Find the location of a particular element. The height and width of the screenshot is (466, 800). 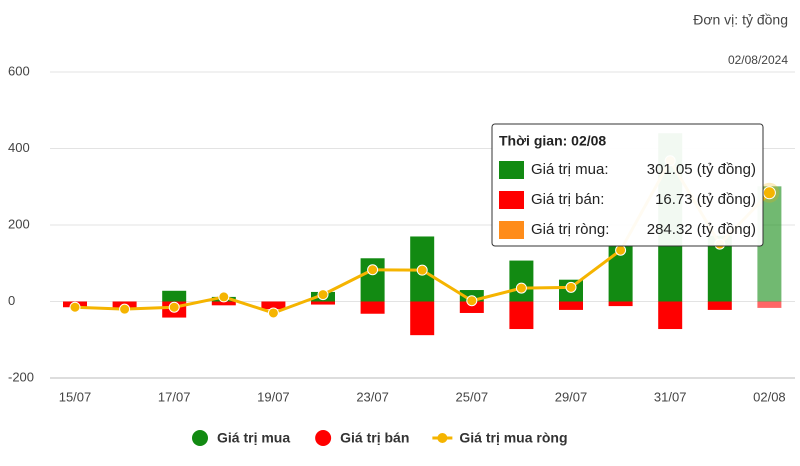

tooltip-title: Thời gian: 02/08 is located at coordinates (552, 141).